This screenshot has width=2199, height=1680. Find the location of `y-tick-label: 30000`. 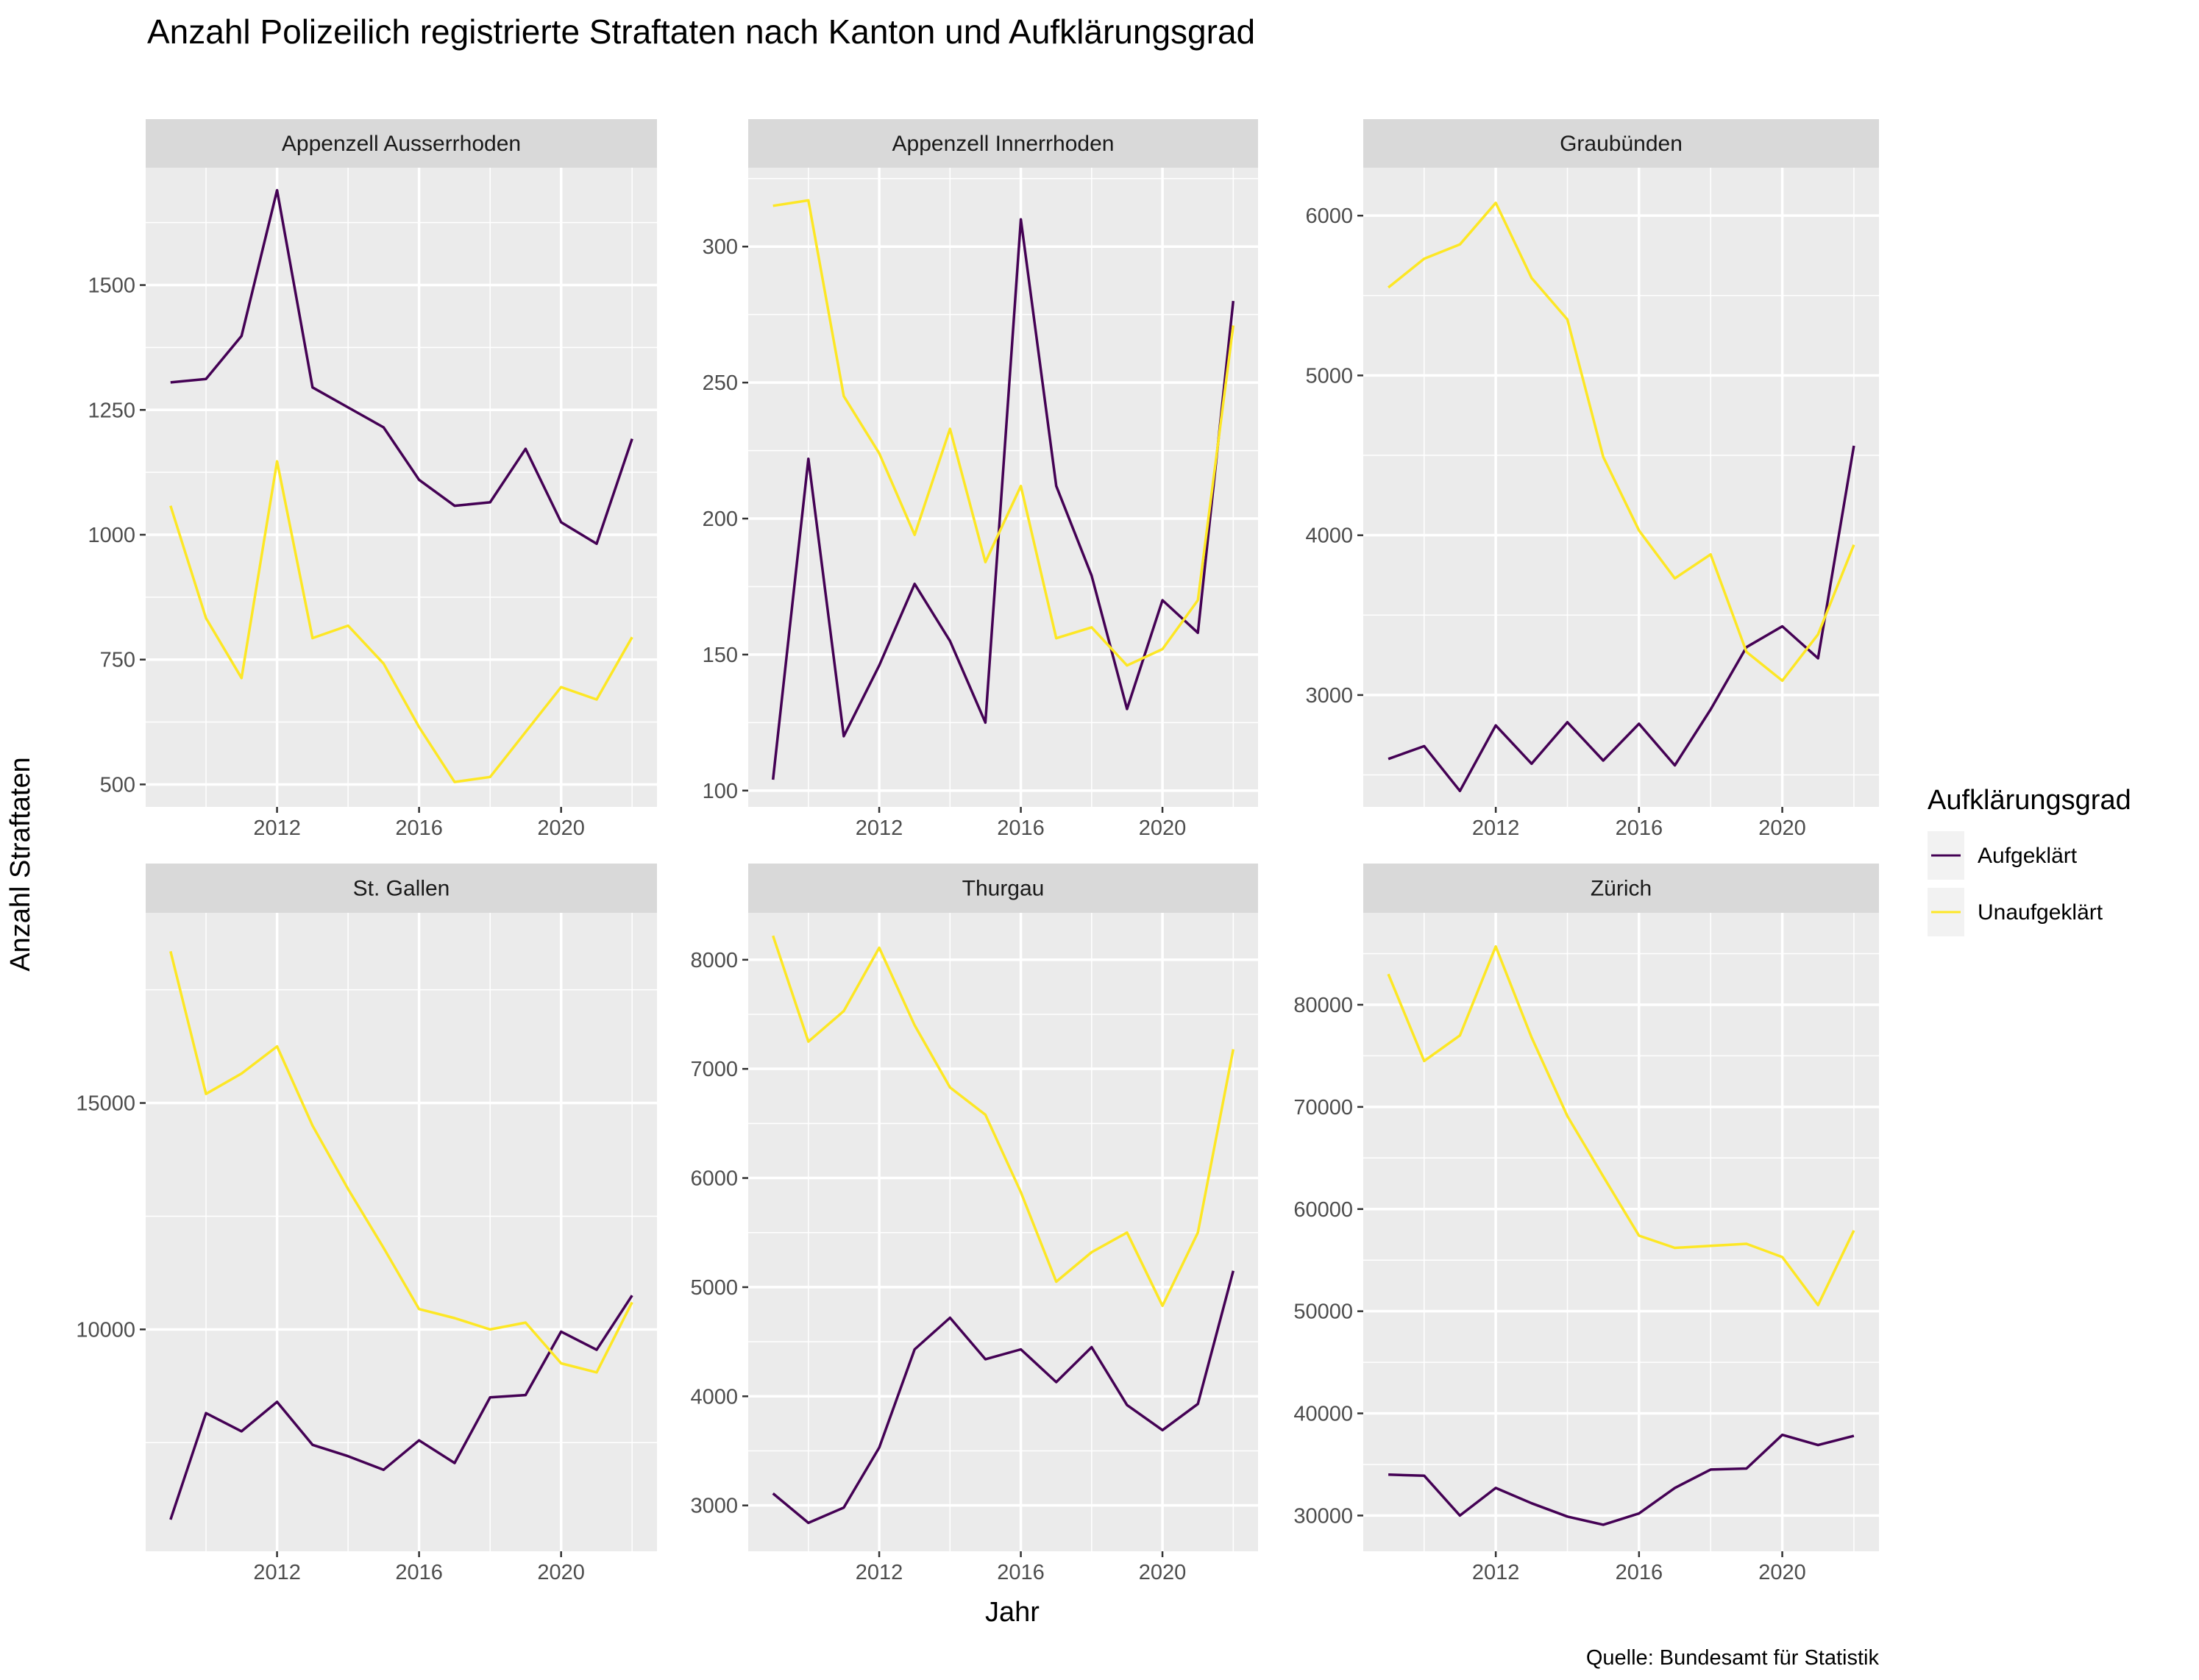

y-tick-label: 30000 is located at coordinates (1323, 1516).